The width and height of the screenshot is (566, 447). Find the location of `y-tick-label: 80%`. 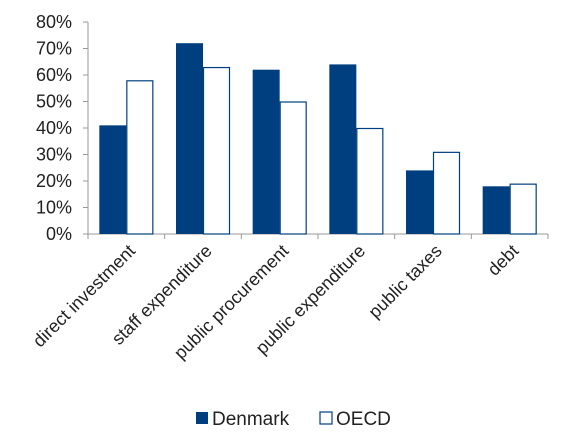

y-tick-label: 80% is located at coordinates (54, 22).